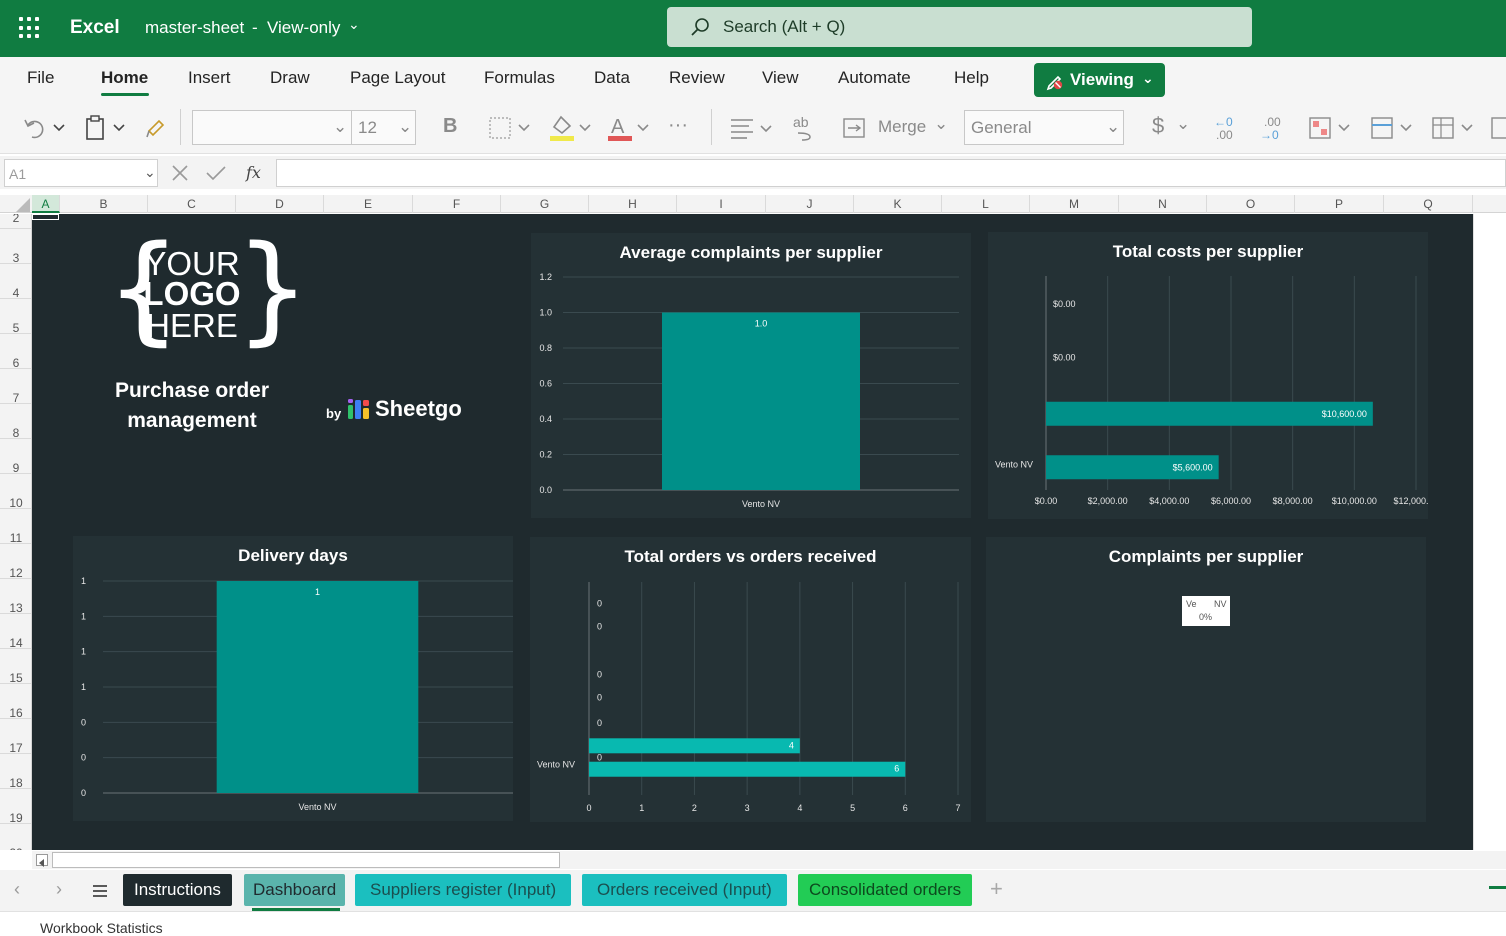 The image size is (1506, 936). What do you see at coordinates (290, 77) in the screenshot?
I see `menu-draw: Draw` at bounding box center [290, 77].